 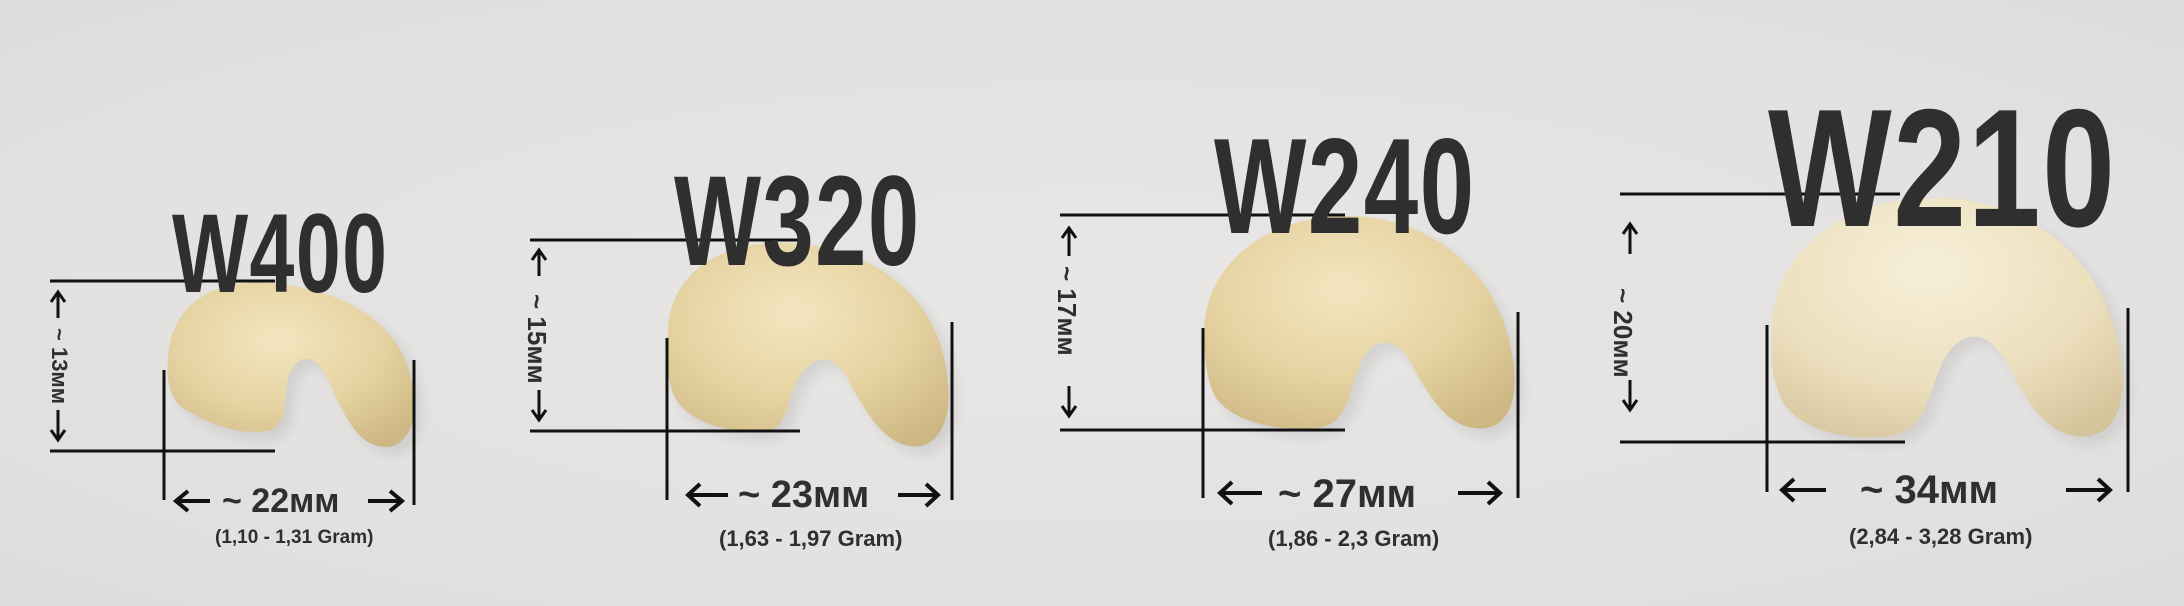 I want to click on w210-height-arrow, so click(x=1630, y=317).